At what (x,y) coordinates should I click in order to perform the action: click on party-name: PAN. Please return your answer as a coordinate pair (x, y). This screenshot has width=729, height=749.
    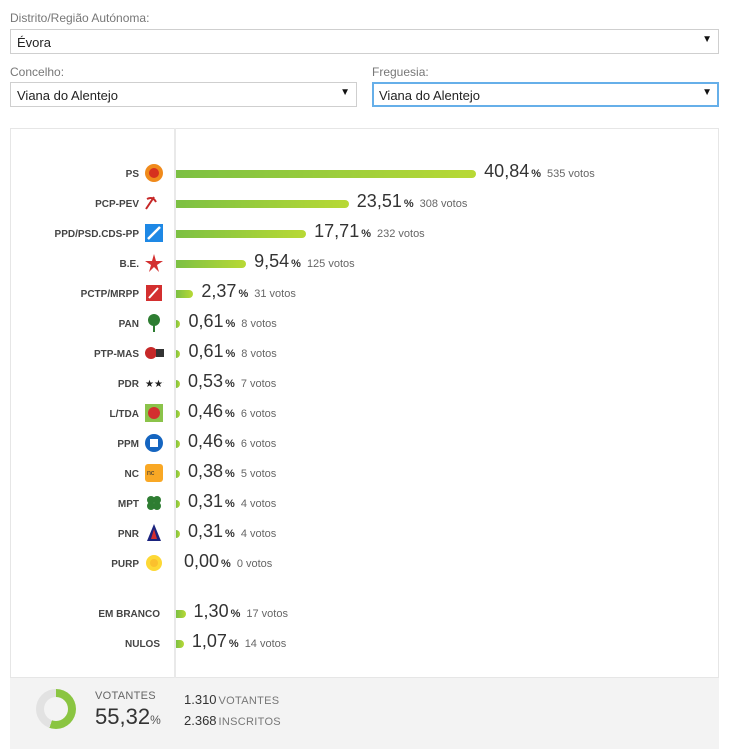
    Looking at the image, I should click on (128, 324).